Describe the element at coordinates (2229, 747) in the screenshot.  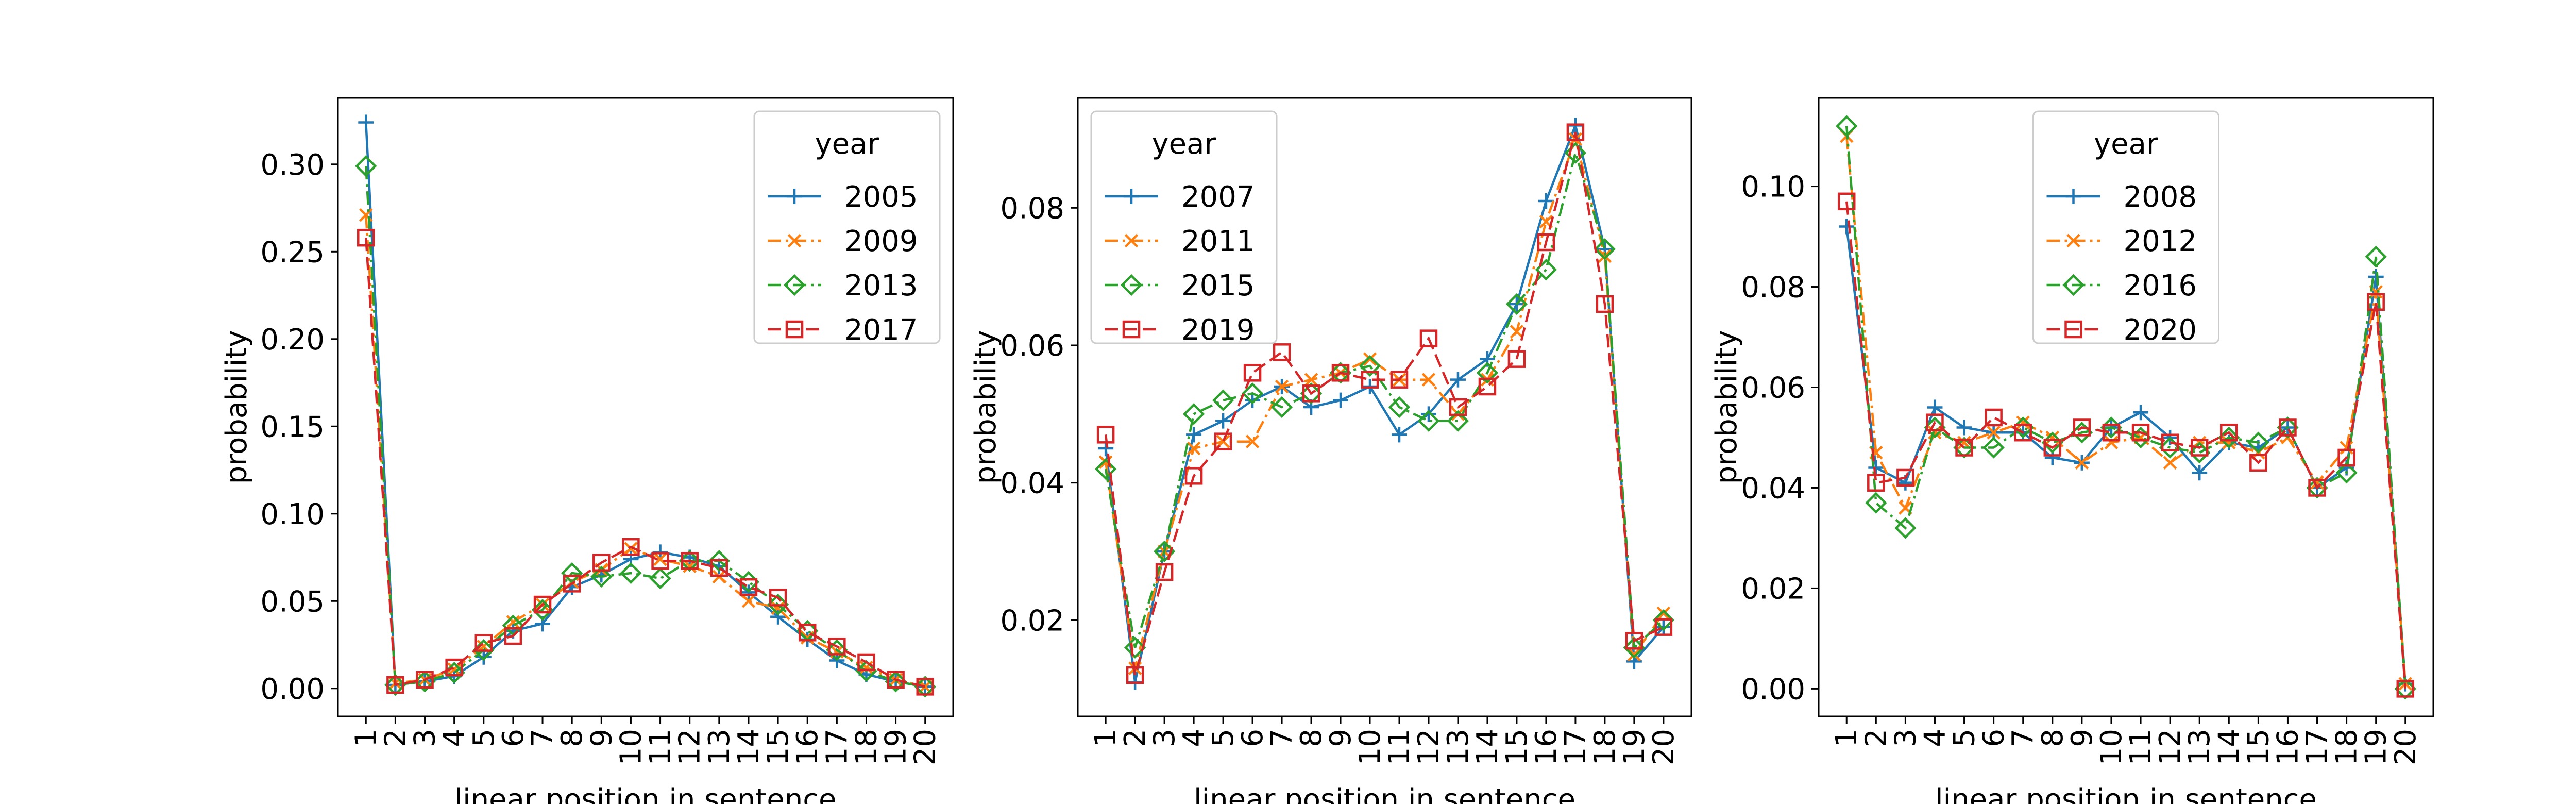
I see `x-tick-label: 14` at that location.